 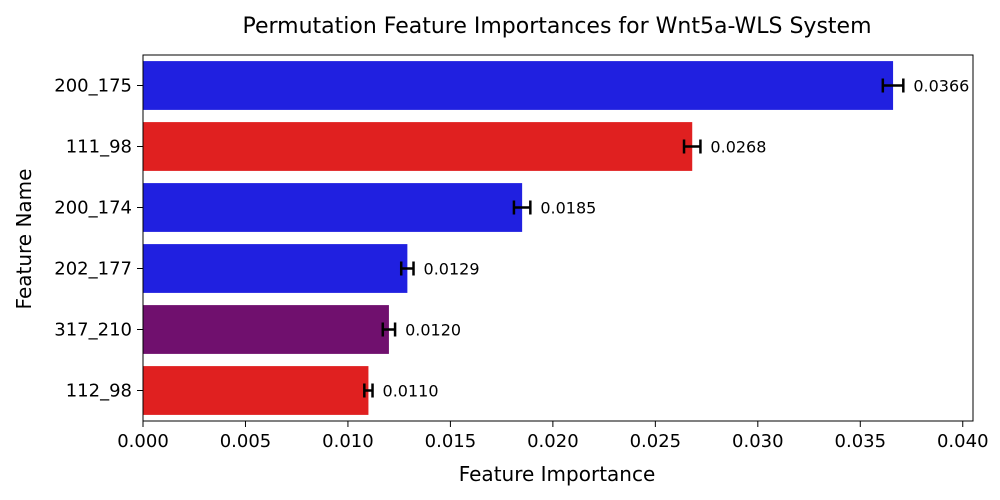 I want to click on x-tick-label-7: 0.035, so click(x=861, y=441).